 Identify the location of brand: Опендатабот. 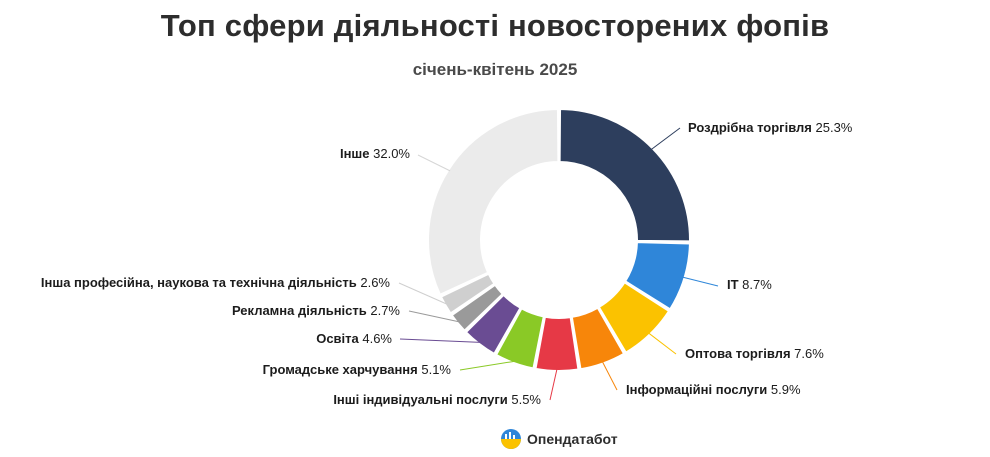
(559, 439).